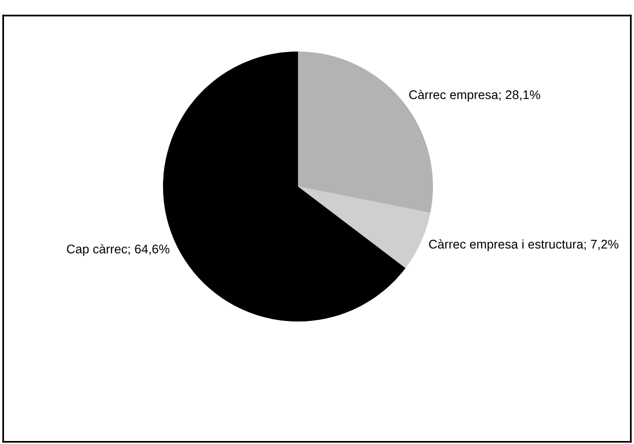 Image resolution: width=634 pixels, height=444 pixels. What do you see at coordinates (519, 95) in the screenshot?
I see `data-label: ; 28,1%` at bounding box center [519, 95].